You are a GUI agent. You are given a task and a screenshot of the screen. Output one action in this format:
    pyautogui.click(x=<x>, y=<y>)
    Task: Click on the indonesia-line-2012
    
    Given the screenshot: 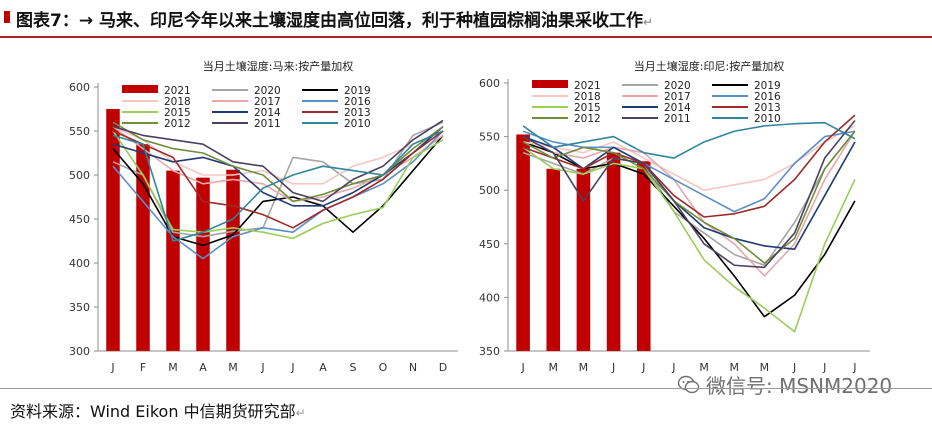 What is the action you would take?
    pyautogui.click(x=689, y=197)
    